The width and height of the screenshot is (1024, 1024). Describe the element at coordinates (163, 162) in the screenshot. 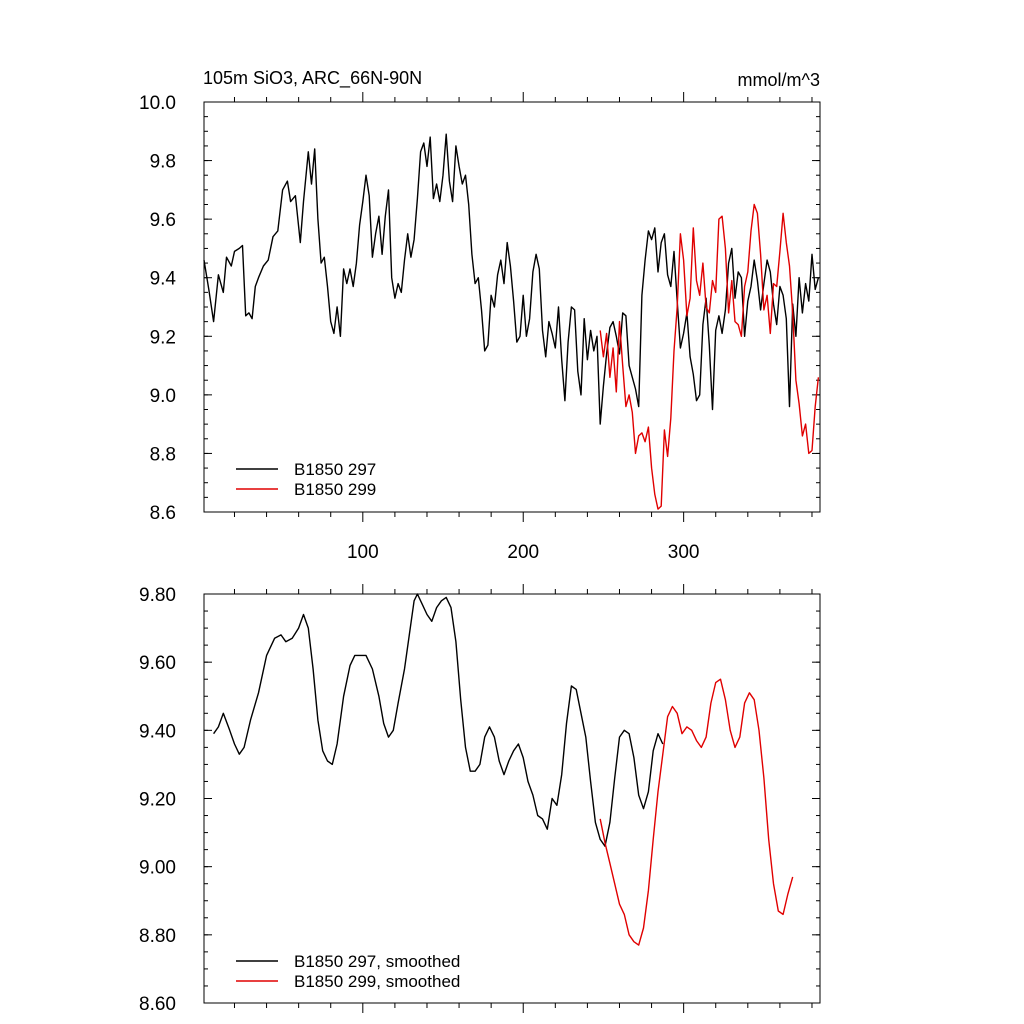

I see `y-tick-label: 9.8` at that location.